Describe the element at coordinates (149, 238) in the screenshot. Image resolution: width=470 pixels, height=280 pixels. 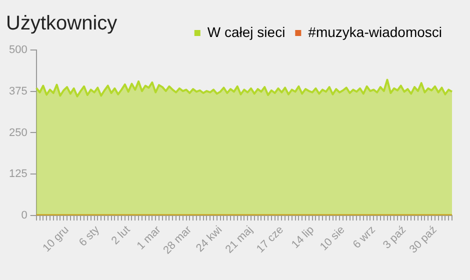
I see `x-tick-label: 1 mar` at that location.